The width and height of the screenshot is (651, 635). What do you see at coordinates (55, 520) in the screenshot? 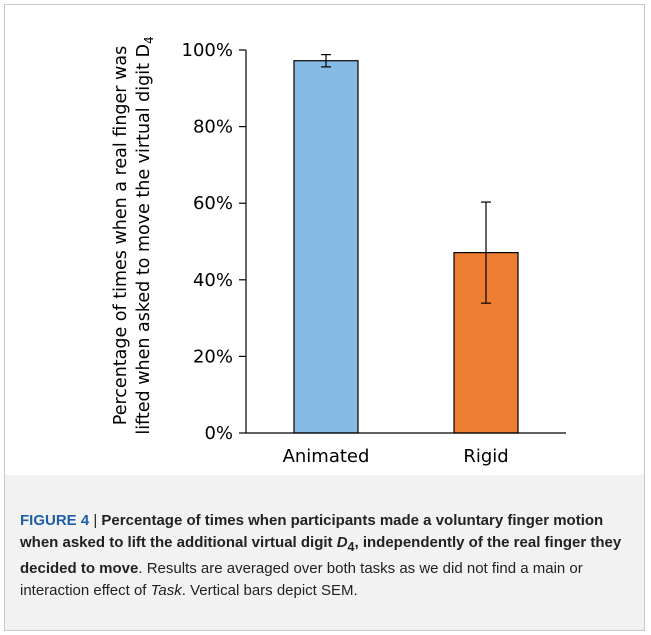
I see `figure-label: FIGURE 4` at bounding box center [55, 520].